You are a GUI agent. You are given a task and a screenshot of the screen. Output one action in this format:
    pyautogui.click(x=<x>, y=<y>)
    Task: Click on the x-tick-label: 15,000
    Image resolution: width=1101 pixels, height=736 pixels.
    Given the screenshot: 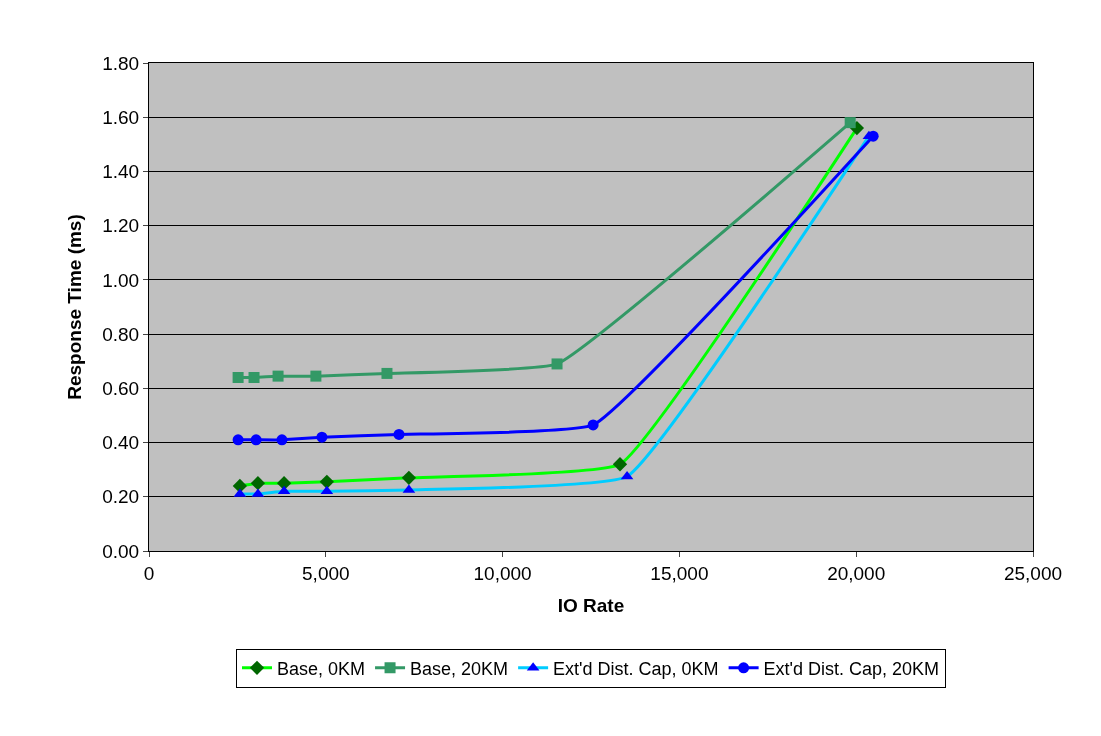 What is the action you would take?
    pyautogui.click(x=679, y=573)
    